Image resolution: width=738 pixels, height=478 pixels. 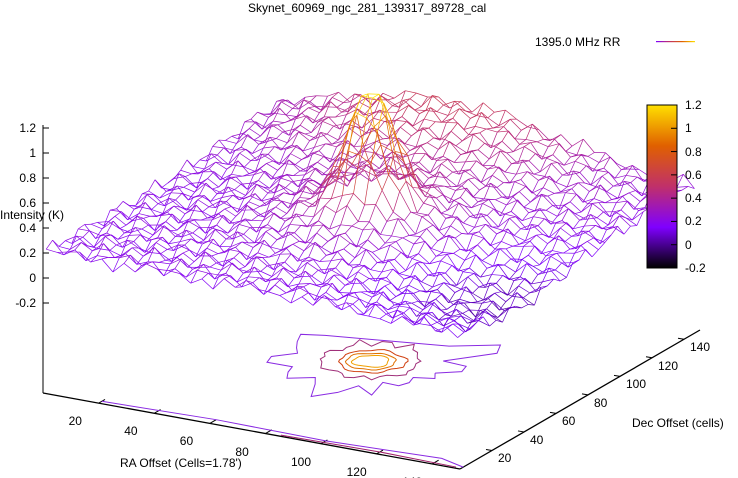 What do you see at coordinates (580, 399) in the screenshot?
I see `y-axis-line` at bounding box center [580, 399].